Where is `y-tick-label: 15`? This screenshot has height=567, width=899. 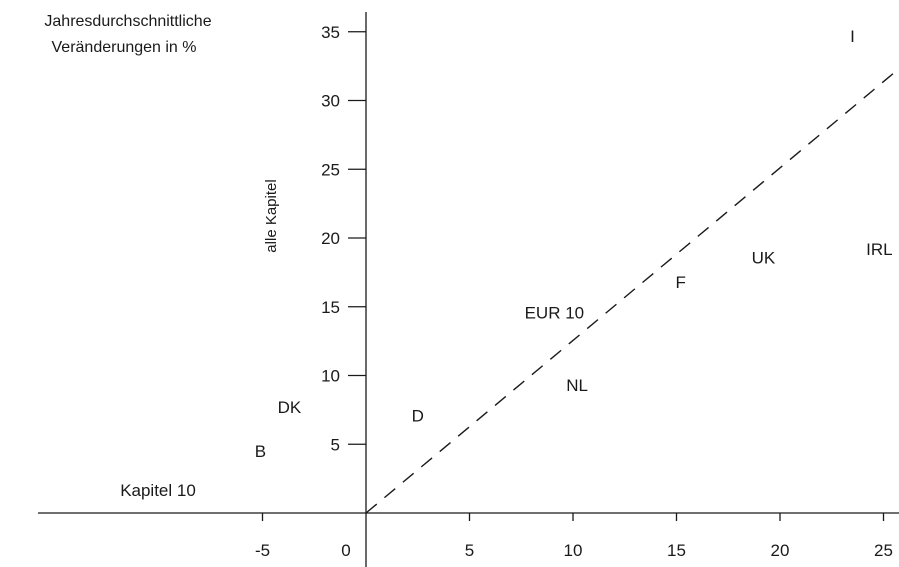
y-tick-label: 15 is located at coordinates (330, 307).